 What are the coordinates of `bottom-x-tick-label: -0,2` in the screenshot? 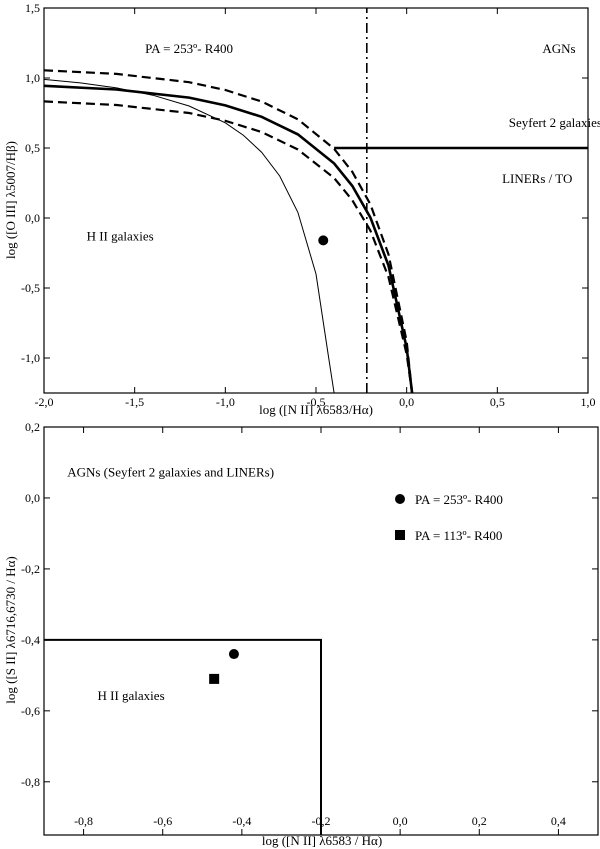 It's located at (321, 821).